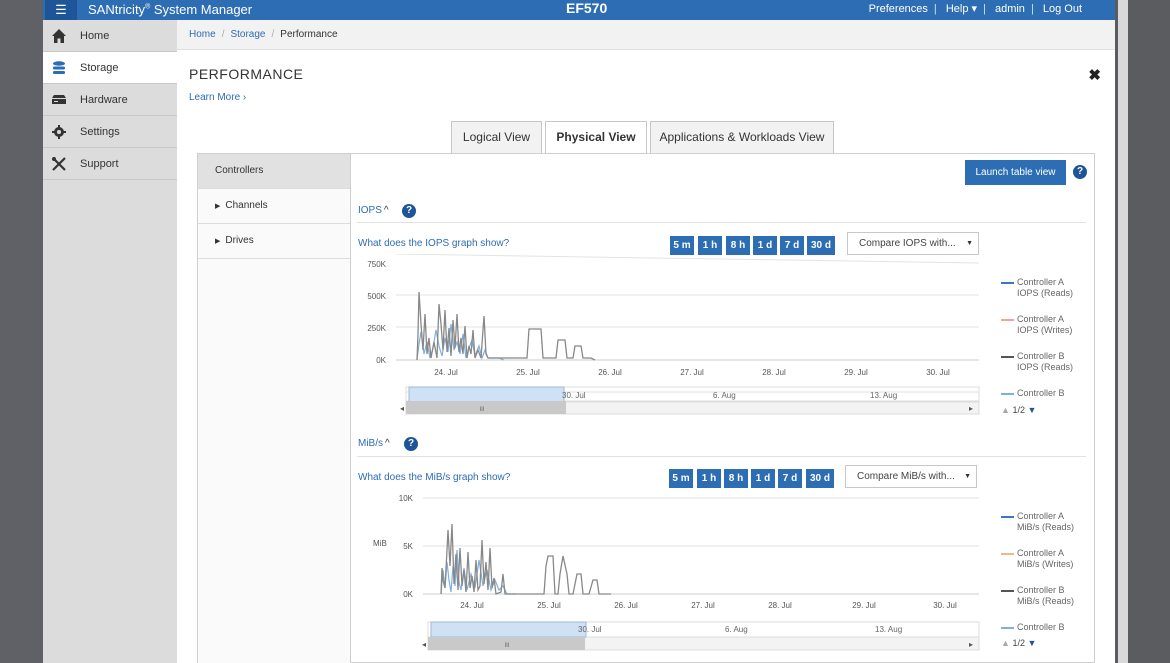 This screenshot has width=1170, height=663. I want to click on legend-item: Controller A MiB/s (Reads), so click(1048, 529).